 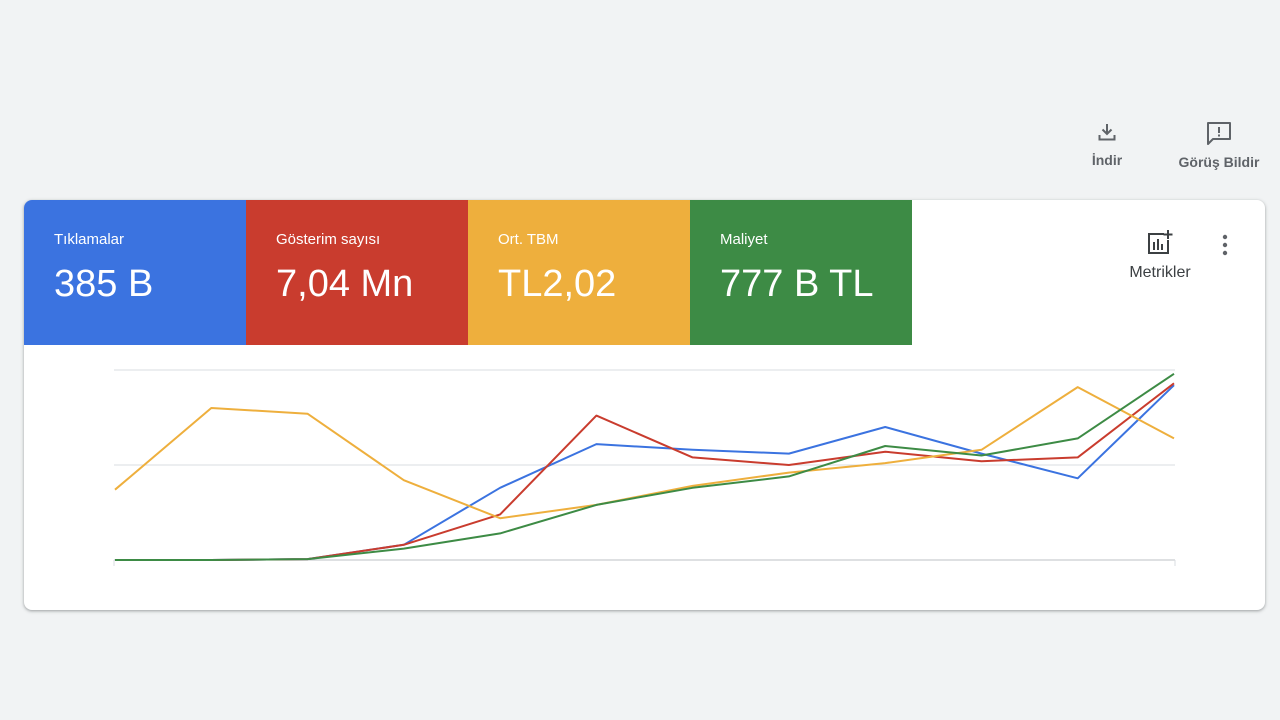 I want to click on download-label: İndir, so click(x=1107, y=160).